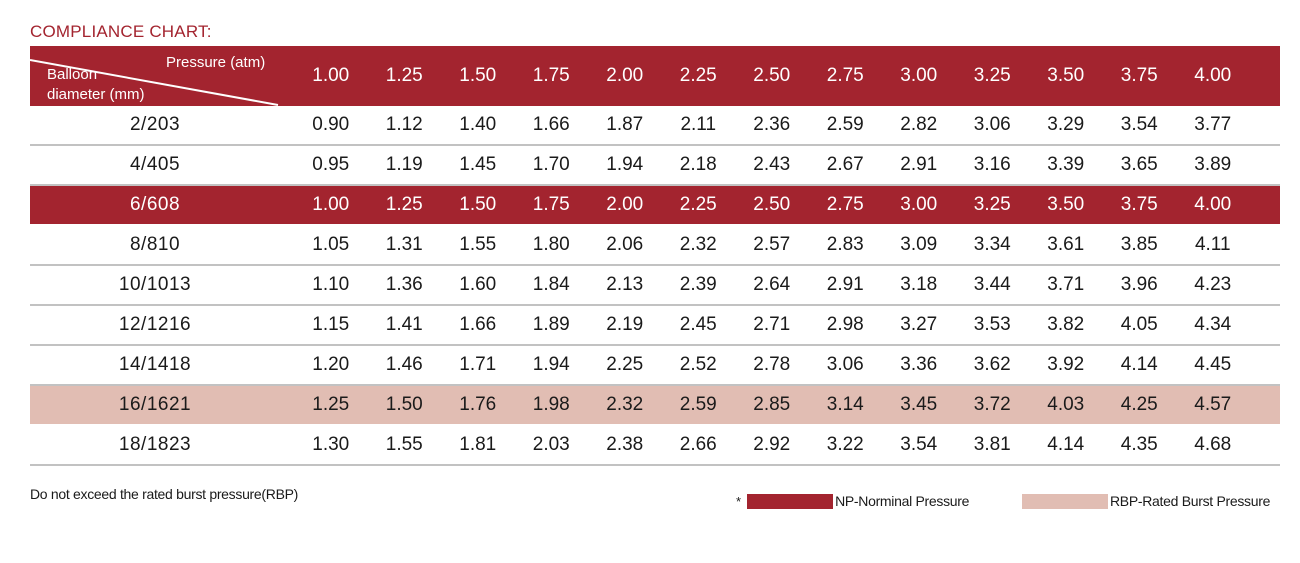 This screenshot has height=563, width=1300. What do you see at coordinates (1139, 404) in the screenshot?
I see `value-cell: 4.25` at bounding box center [1139, 404].